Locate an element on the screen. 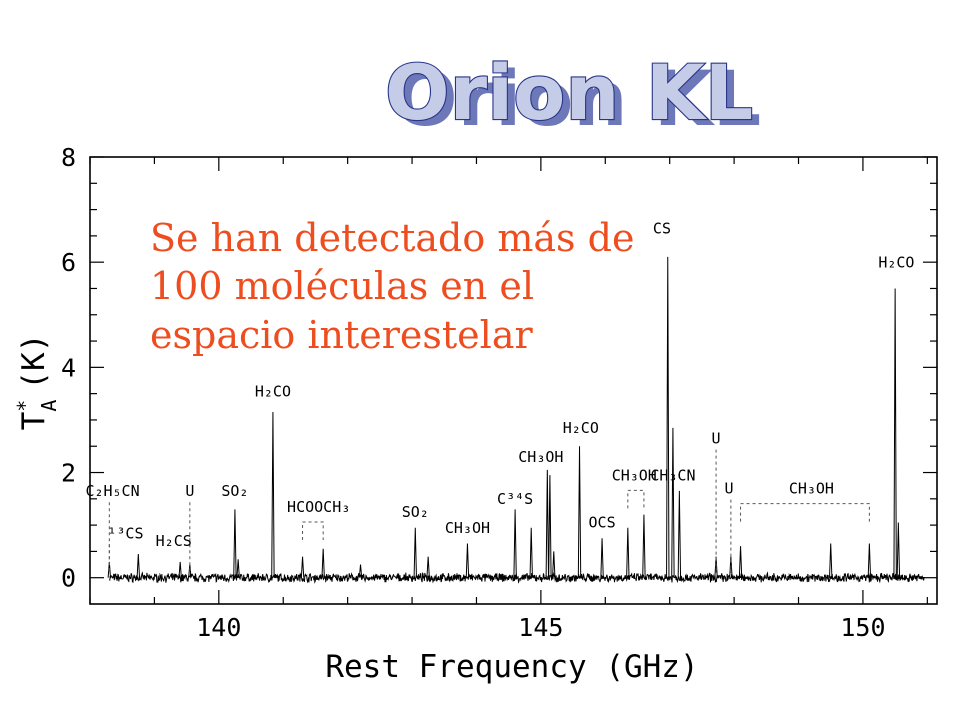 The height and width of the screenshot is (720, 960). y-axis-title-main: T is located at coordinates (34, 421).